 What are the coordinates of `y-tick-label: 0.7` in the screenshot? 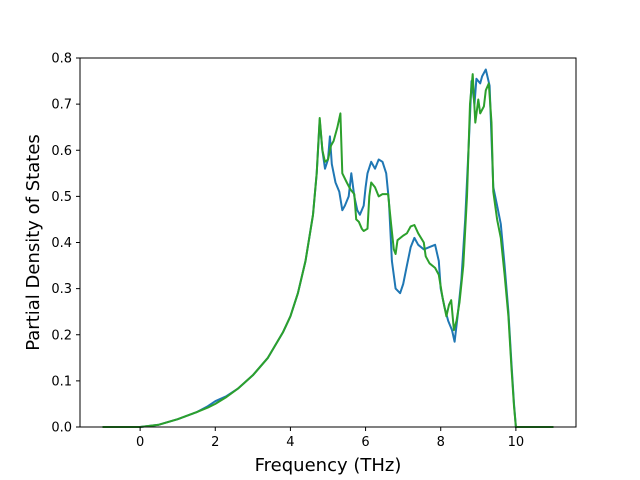 It's located at (61, 105).